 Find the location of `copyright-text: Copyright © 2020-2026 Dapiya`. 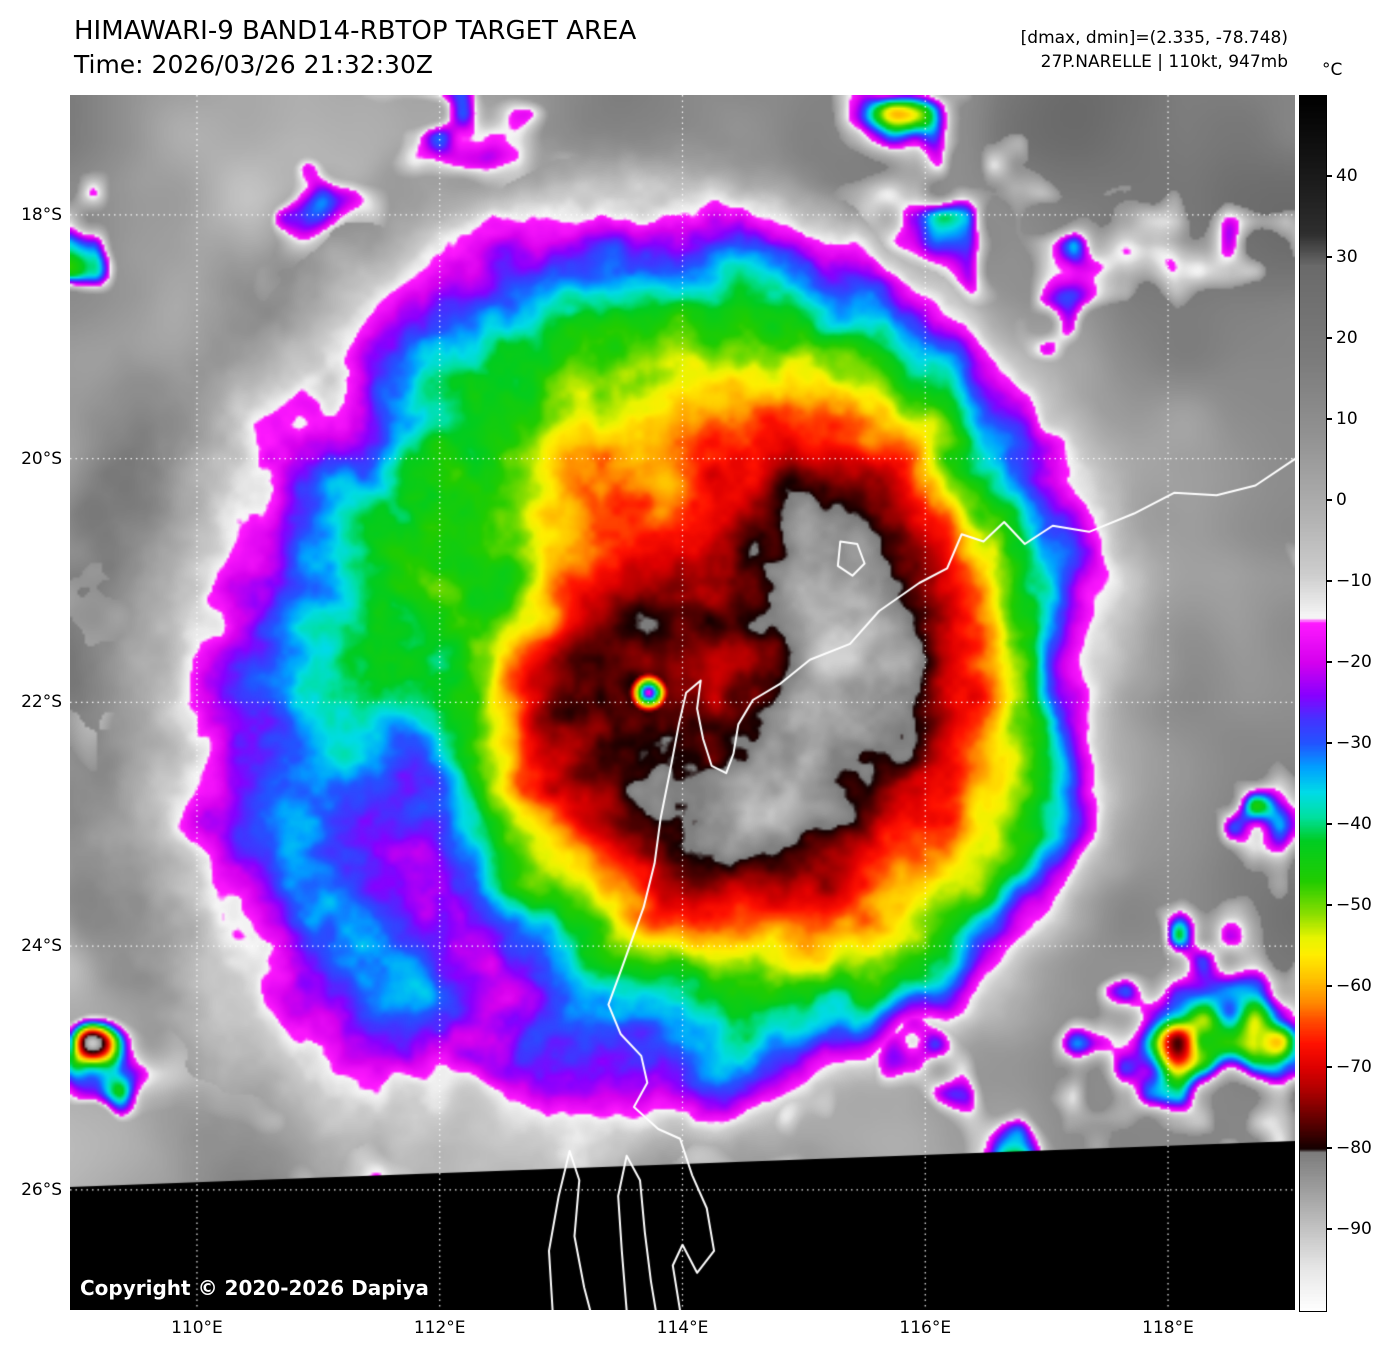

copyright-text: Copyright © 2020-2026 Dapiya is located at coordinates (254, 1288).